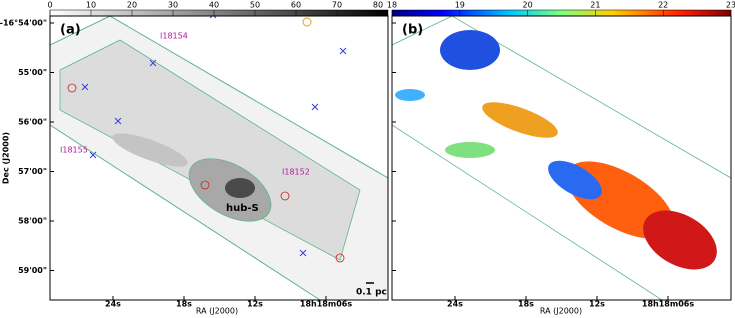 This screenshot has height=318, width=735. What do you see at coordinates (174, 36) in the screenshot?
I see `annotation: I18154` at bounding box center [174, 36].